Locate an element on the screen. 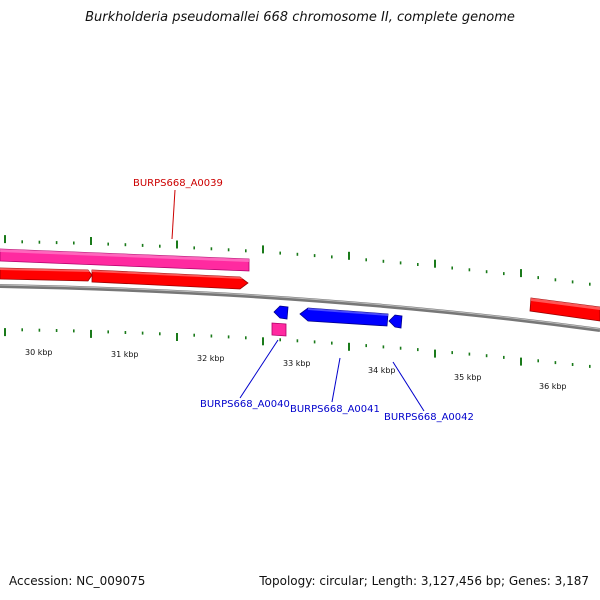  gene-label-bottom: BURPS668_A0041 is located at coordinates (335, 409).